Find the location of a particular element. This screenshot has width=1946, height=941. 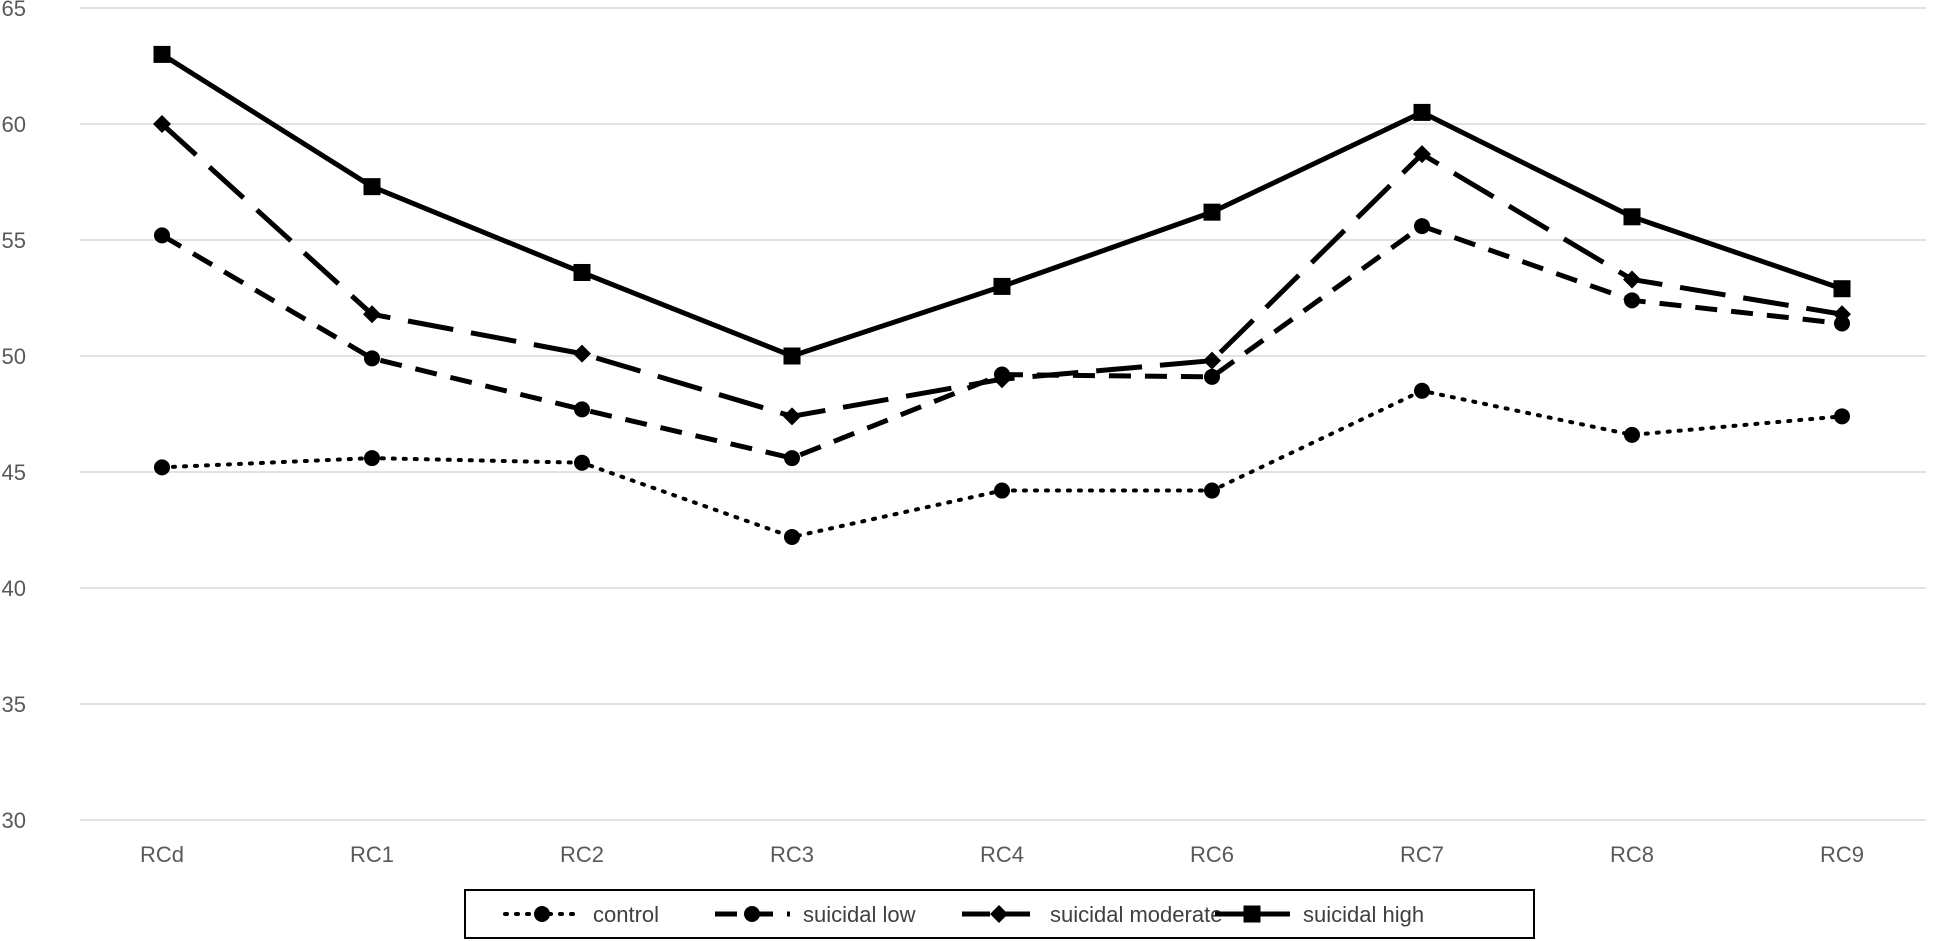

x-tick-label: RC9 is located at coordinates (1842, 854).